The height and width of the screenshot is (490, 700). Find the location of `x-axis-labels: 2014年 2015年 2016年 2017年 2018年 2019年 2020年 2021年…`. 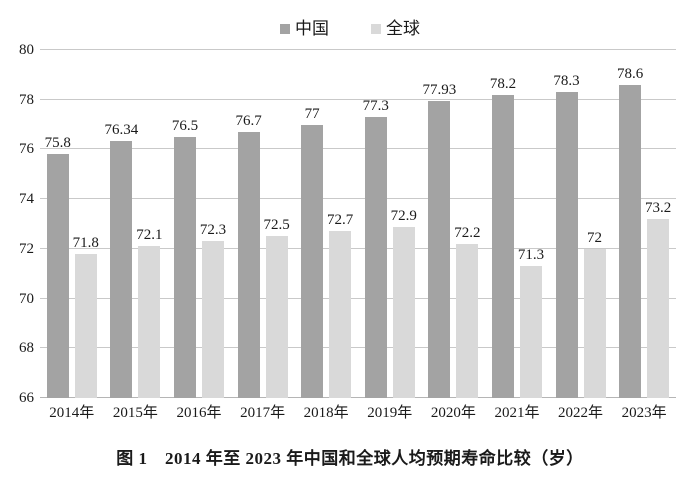

x-axis-labels: 2014年 2015年 2016年 2017年 2018年 2019年 2020年 2021年… is located at coordinates (358, 413).